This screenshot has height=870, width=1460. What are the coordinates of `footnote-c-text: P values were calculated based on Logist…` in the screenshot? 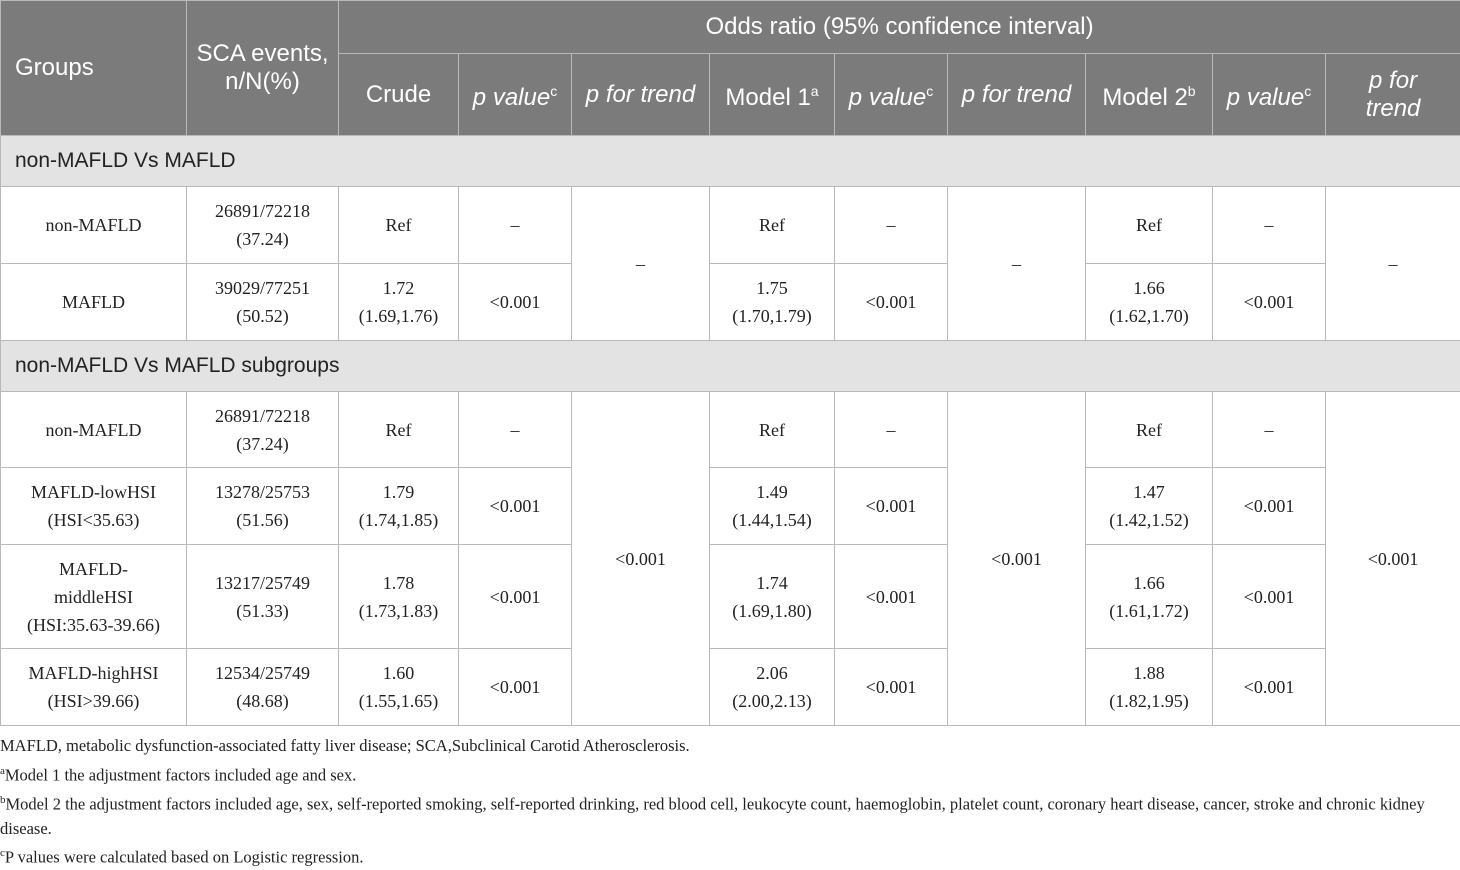 It's located at (184, 857).